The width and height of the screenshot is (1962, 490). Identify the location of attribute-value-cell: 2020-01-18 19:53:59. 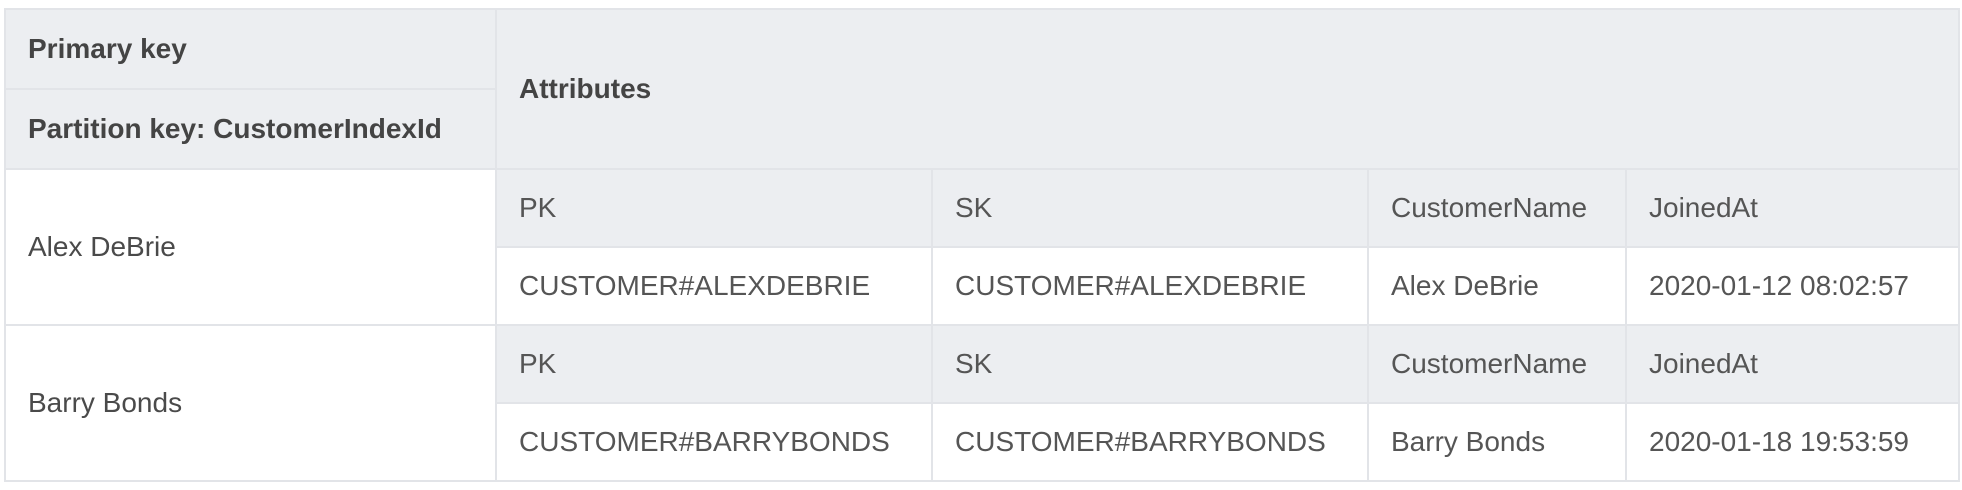
(1792, 442).